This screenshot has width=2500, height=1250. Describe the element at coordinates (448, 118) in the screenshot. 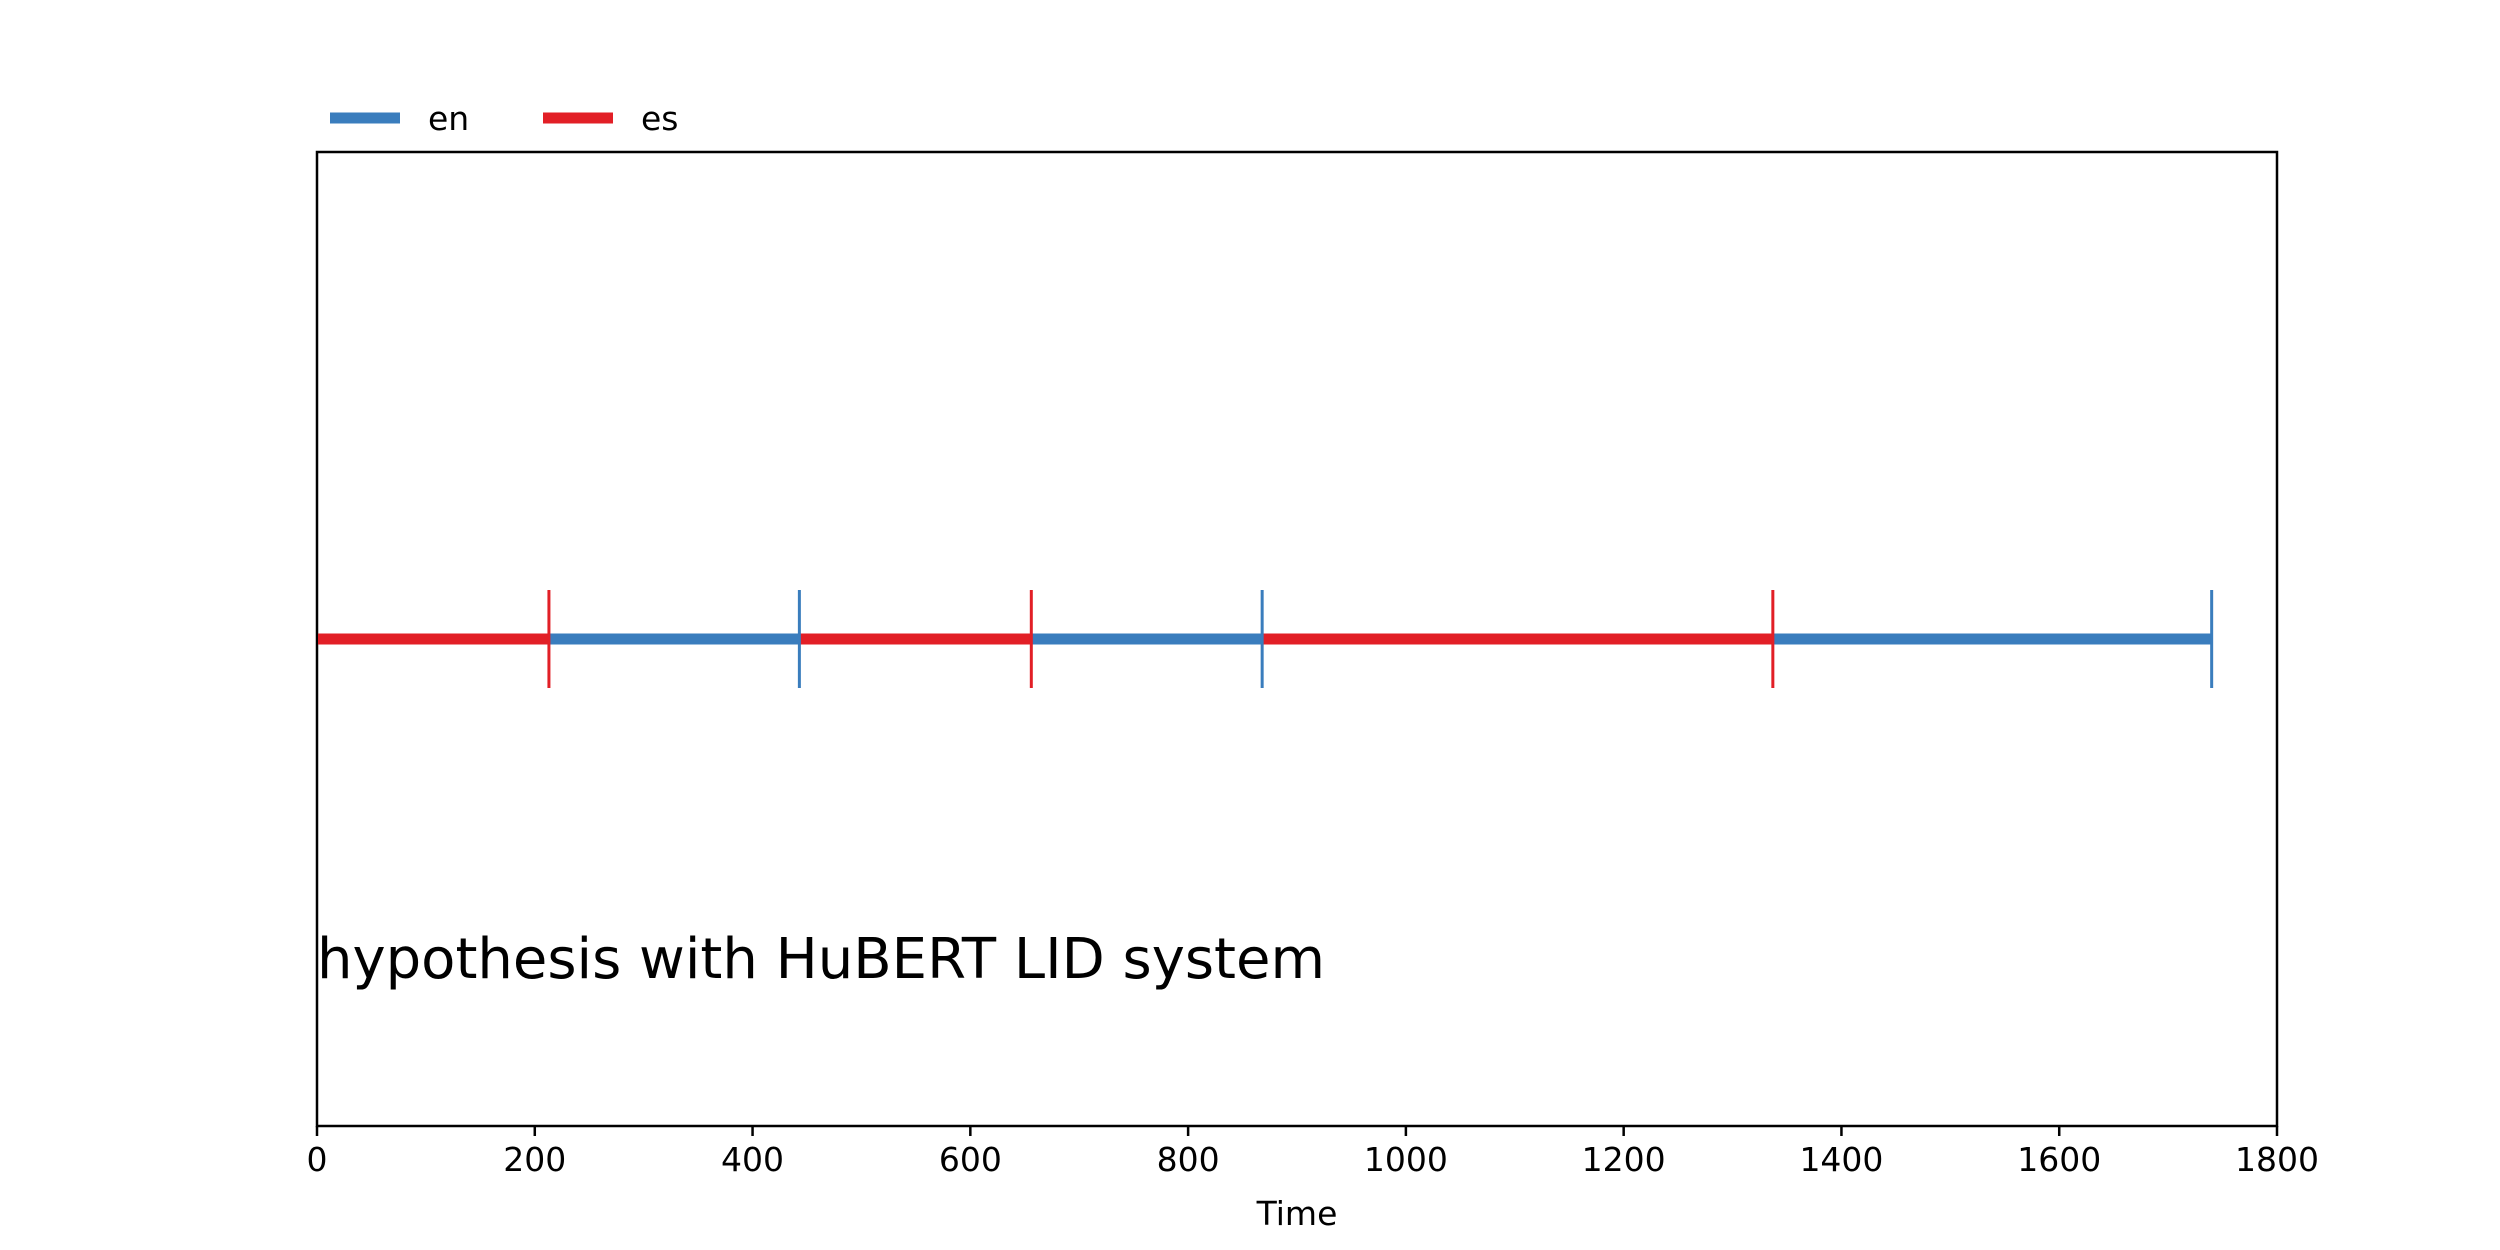

I see `legend-label-en: en` at that location.